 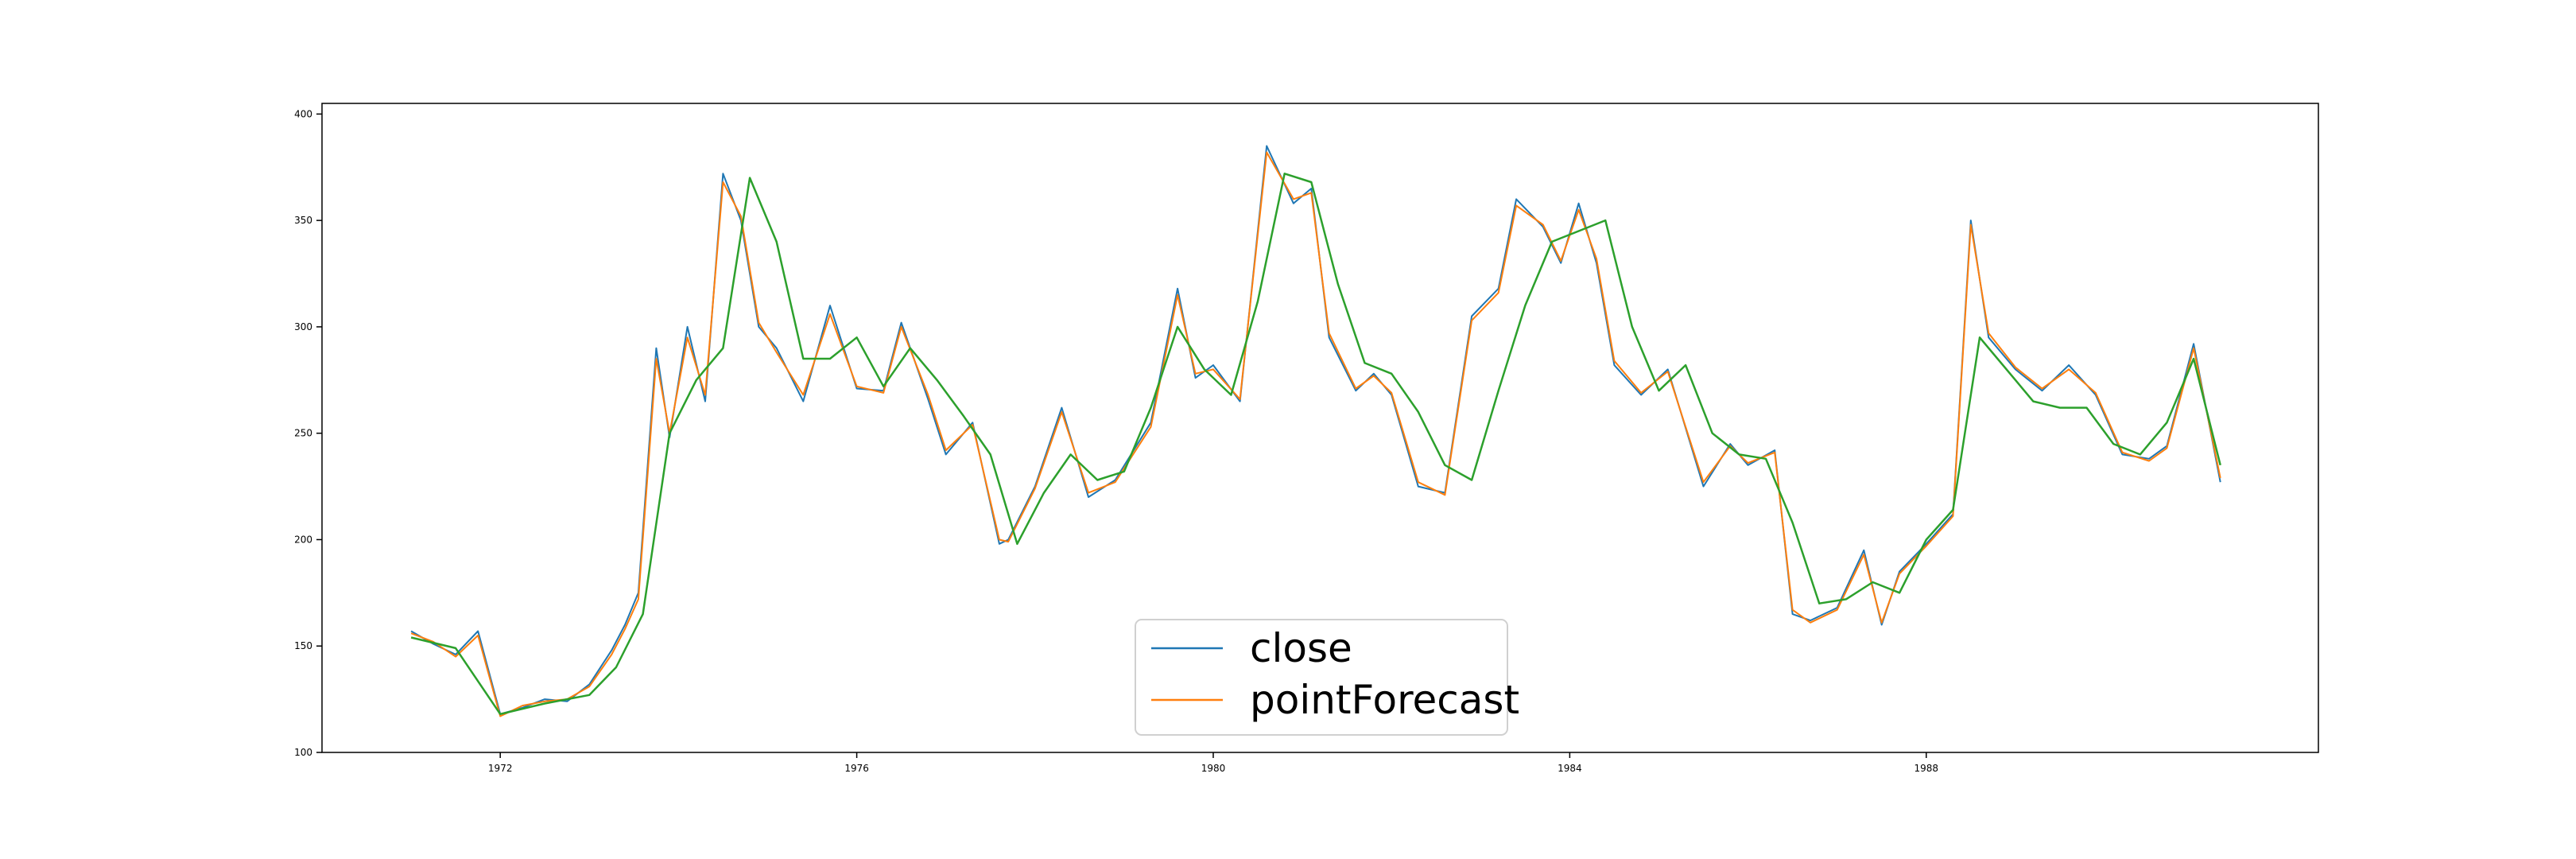 What do you see at coordinates (1384, 700) in the screenshot?
I see `legend-label-pointforecast: pointForecast` at bounding box center [1384, 700].